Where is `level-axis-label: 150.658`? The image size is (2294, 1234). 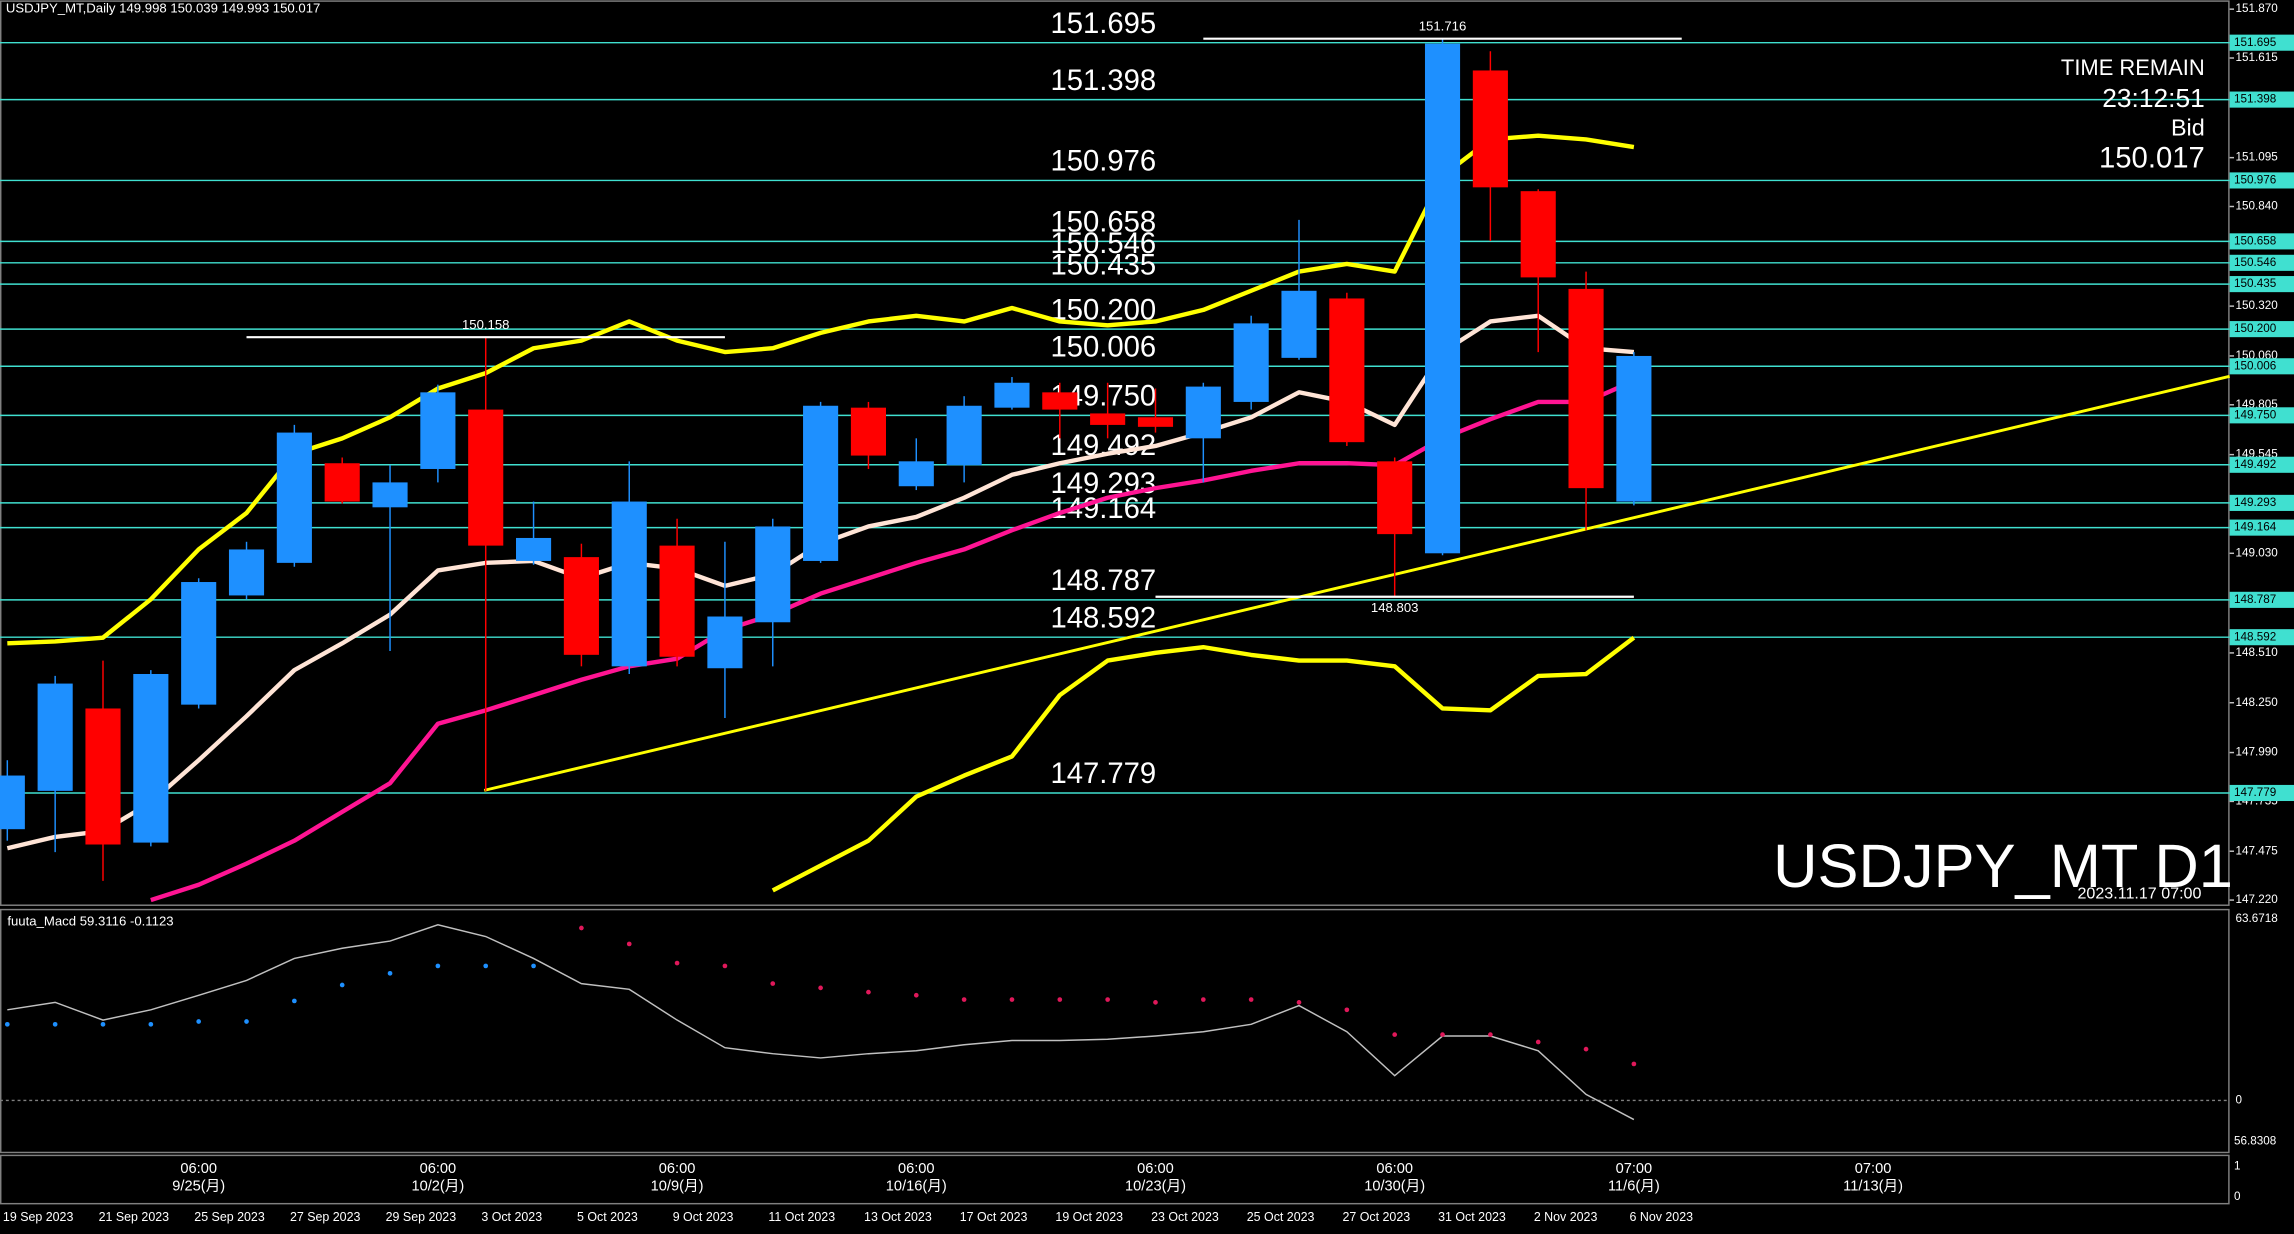
level-axis-label: 150.658 is located at coordinates (2255, 240).